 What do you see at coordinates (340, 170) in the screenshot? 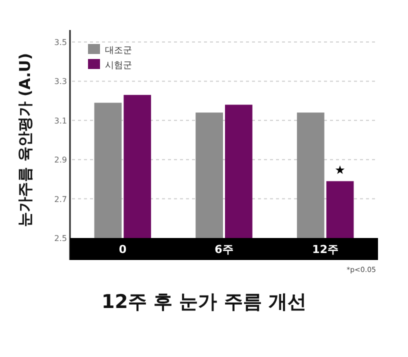
I see `annotation: ★` at bounding box center [340, 170].